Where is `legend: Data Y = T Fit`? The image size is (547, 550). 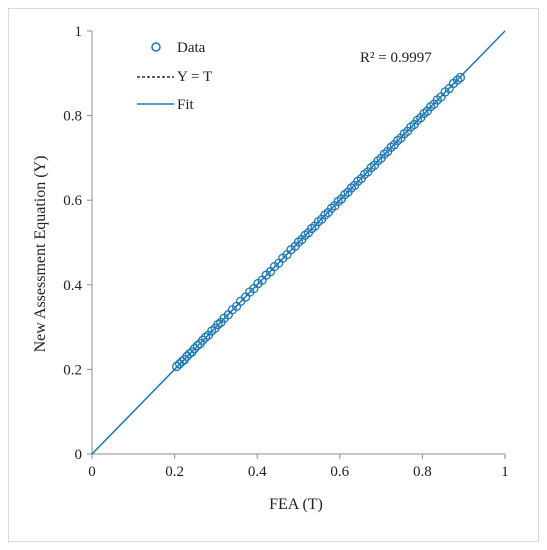 legend: Data Y = T Fit is located at coordinates (174, 76).